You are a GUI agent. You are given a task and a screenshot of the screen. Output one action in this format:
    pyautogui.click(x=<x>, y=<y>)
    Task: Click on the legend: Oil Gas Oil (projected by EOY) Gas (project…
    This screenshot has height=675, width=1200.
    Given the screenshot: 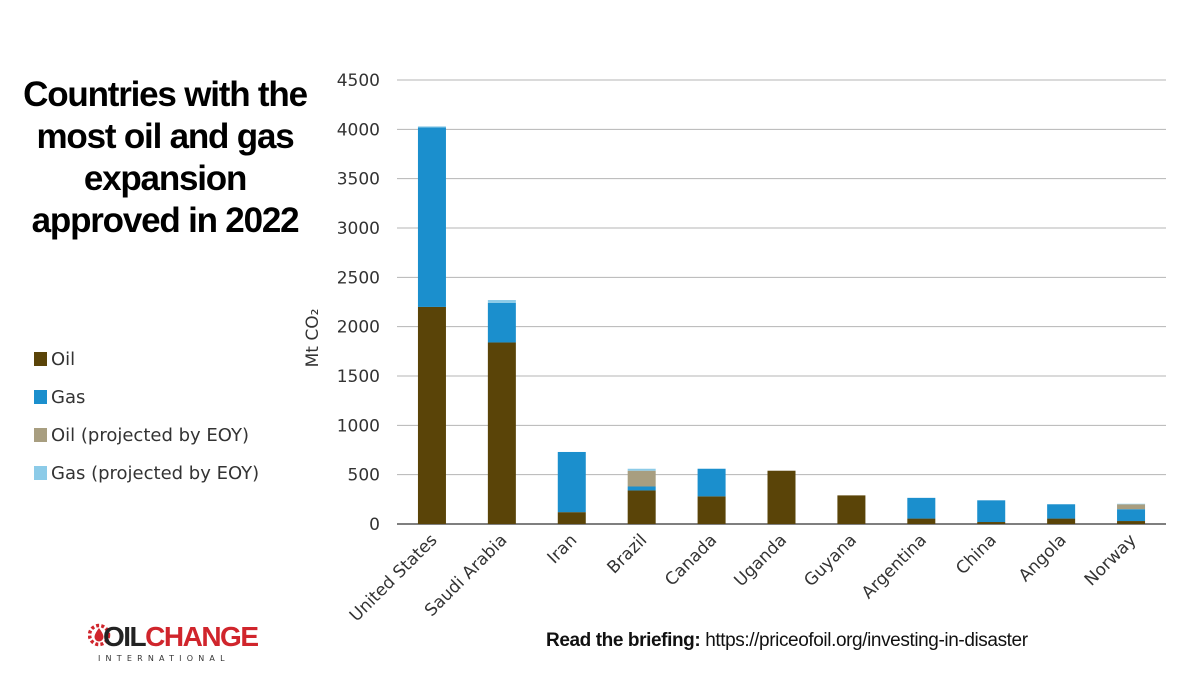 What is the action you would take?
    pyautogui.click(x=146, y=416)
    